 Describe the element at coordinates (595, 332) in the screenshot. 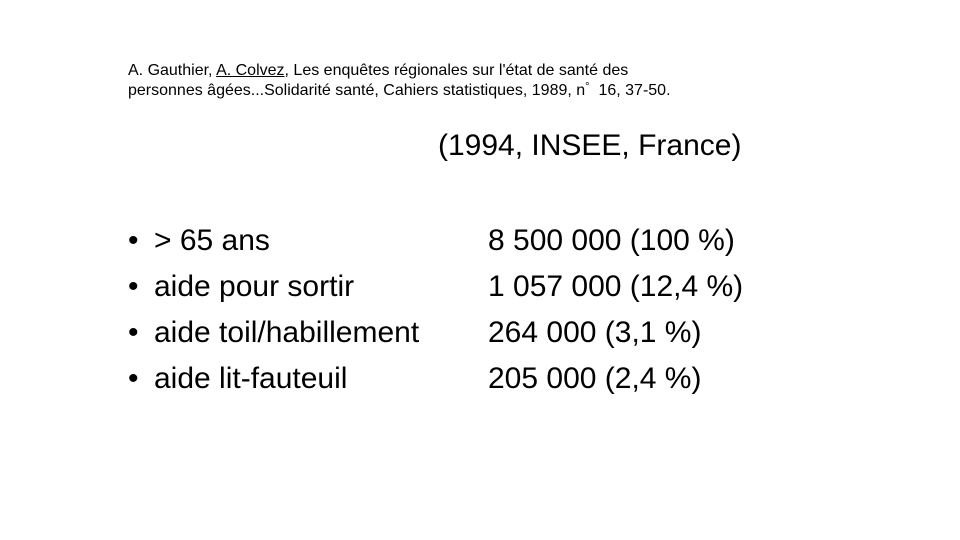

I see `row-value: 264 000 (3,1 %)` at that location.